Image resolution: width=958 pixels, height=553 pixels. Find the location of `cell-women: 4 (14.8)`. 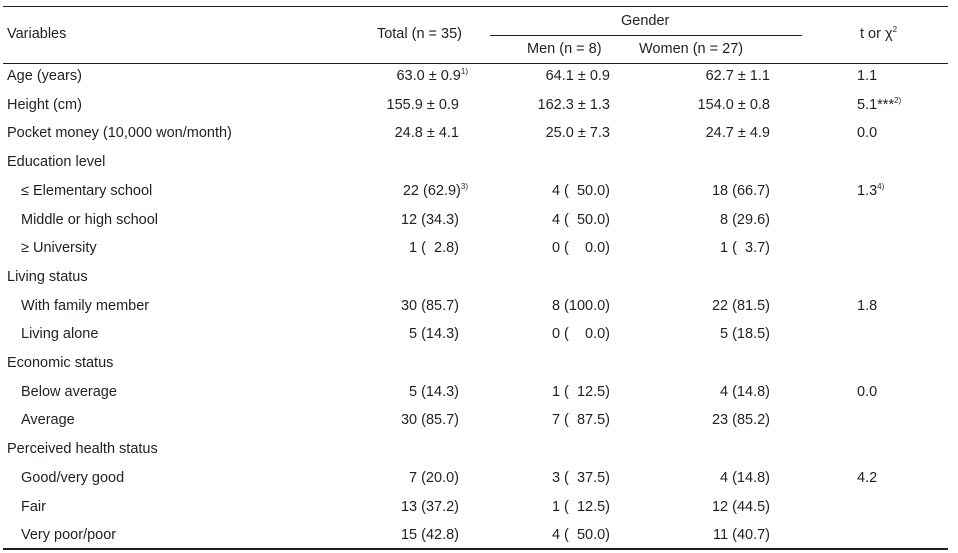

cell-women: 4 (14.8) is located at coordinates (745, 478).